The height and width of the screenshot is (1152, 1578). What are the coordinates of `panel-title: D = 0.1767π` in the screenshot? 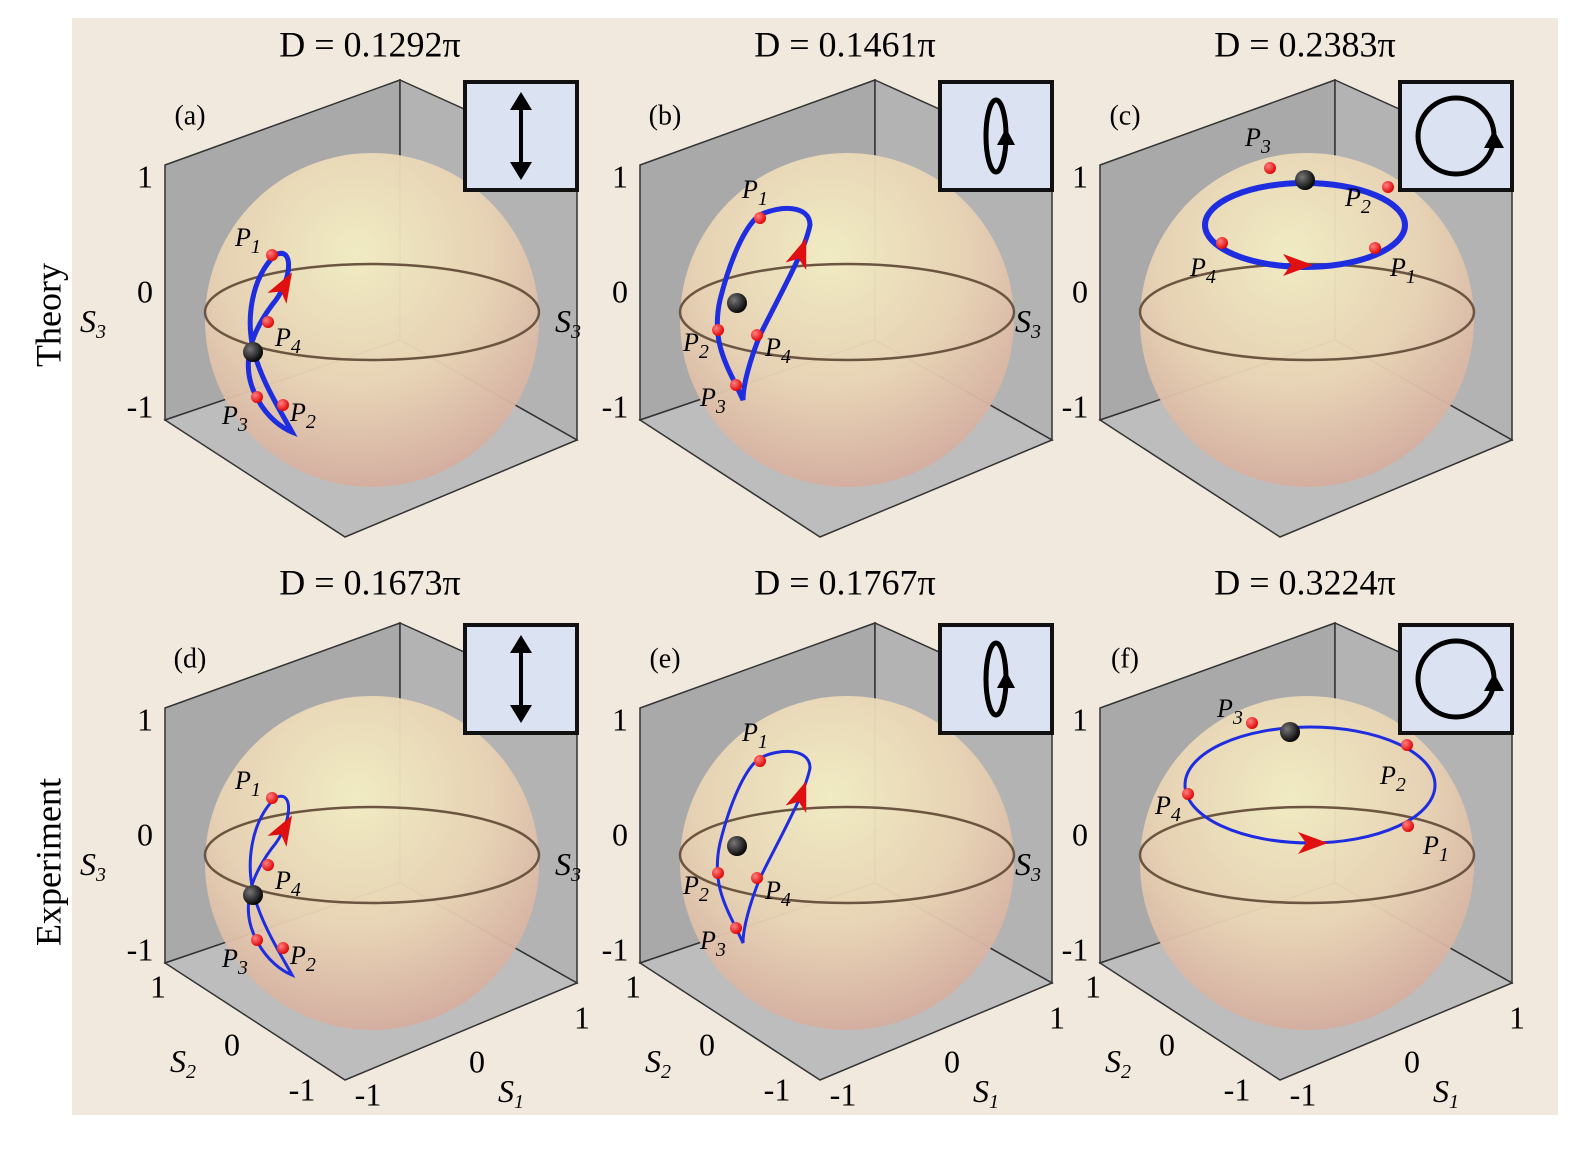 It's located at (844, 582).